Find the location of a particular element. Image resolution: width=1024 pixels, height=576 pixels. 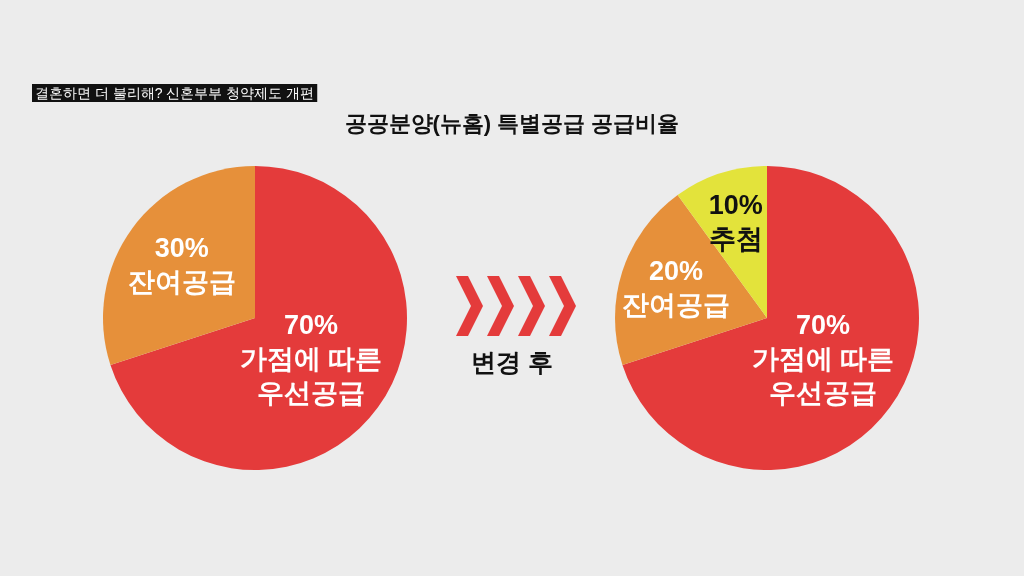

data-label: 10% is located at coordinates (735, 204).